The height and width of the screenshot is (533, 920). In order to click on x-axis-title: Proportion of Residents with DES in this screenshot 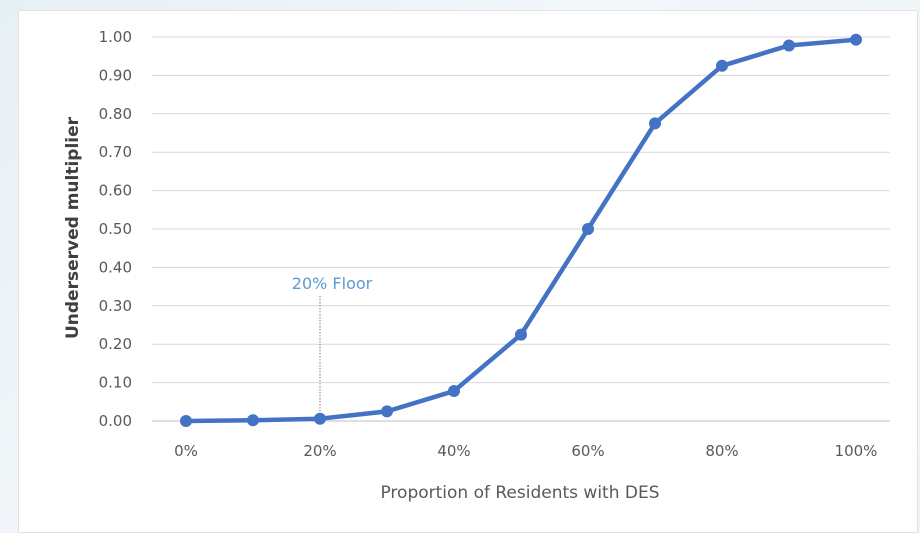, I will do `click(519, 493)`.